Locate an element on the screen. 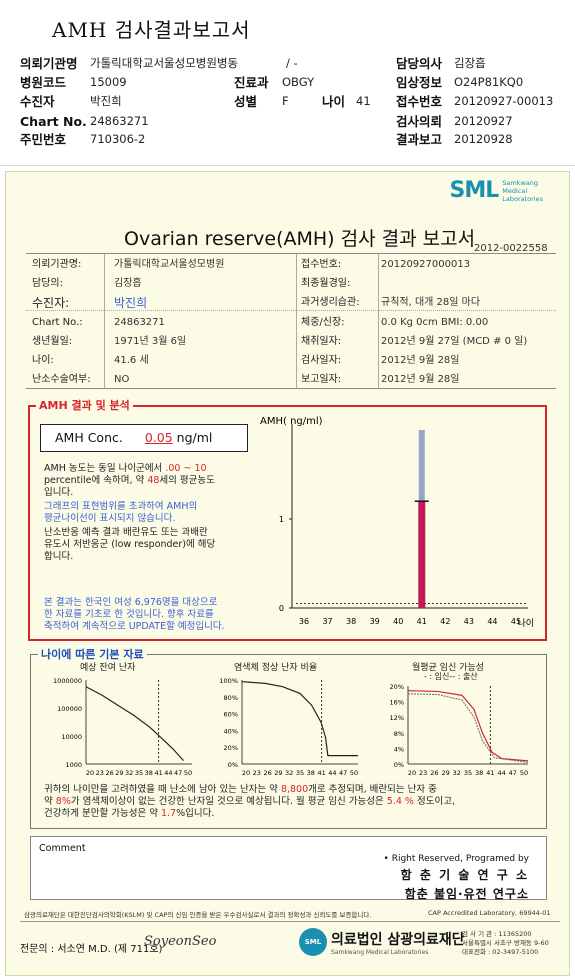 The image size is (575, 980). value-hospital-code: 15009 is located at coordinates (108, 82).